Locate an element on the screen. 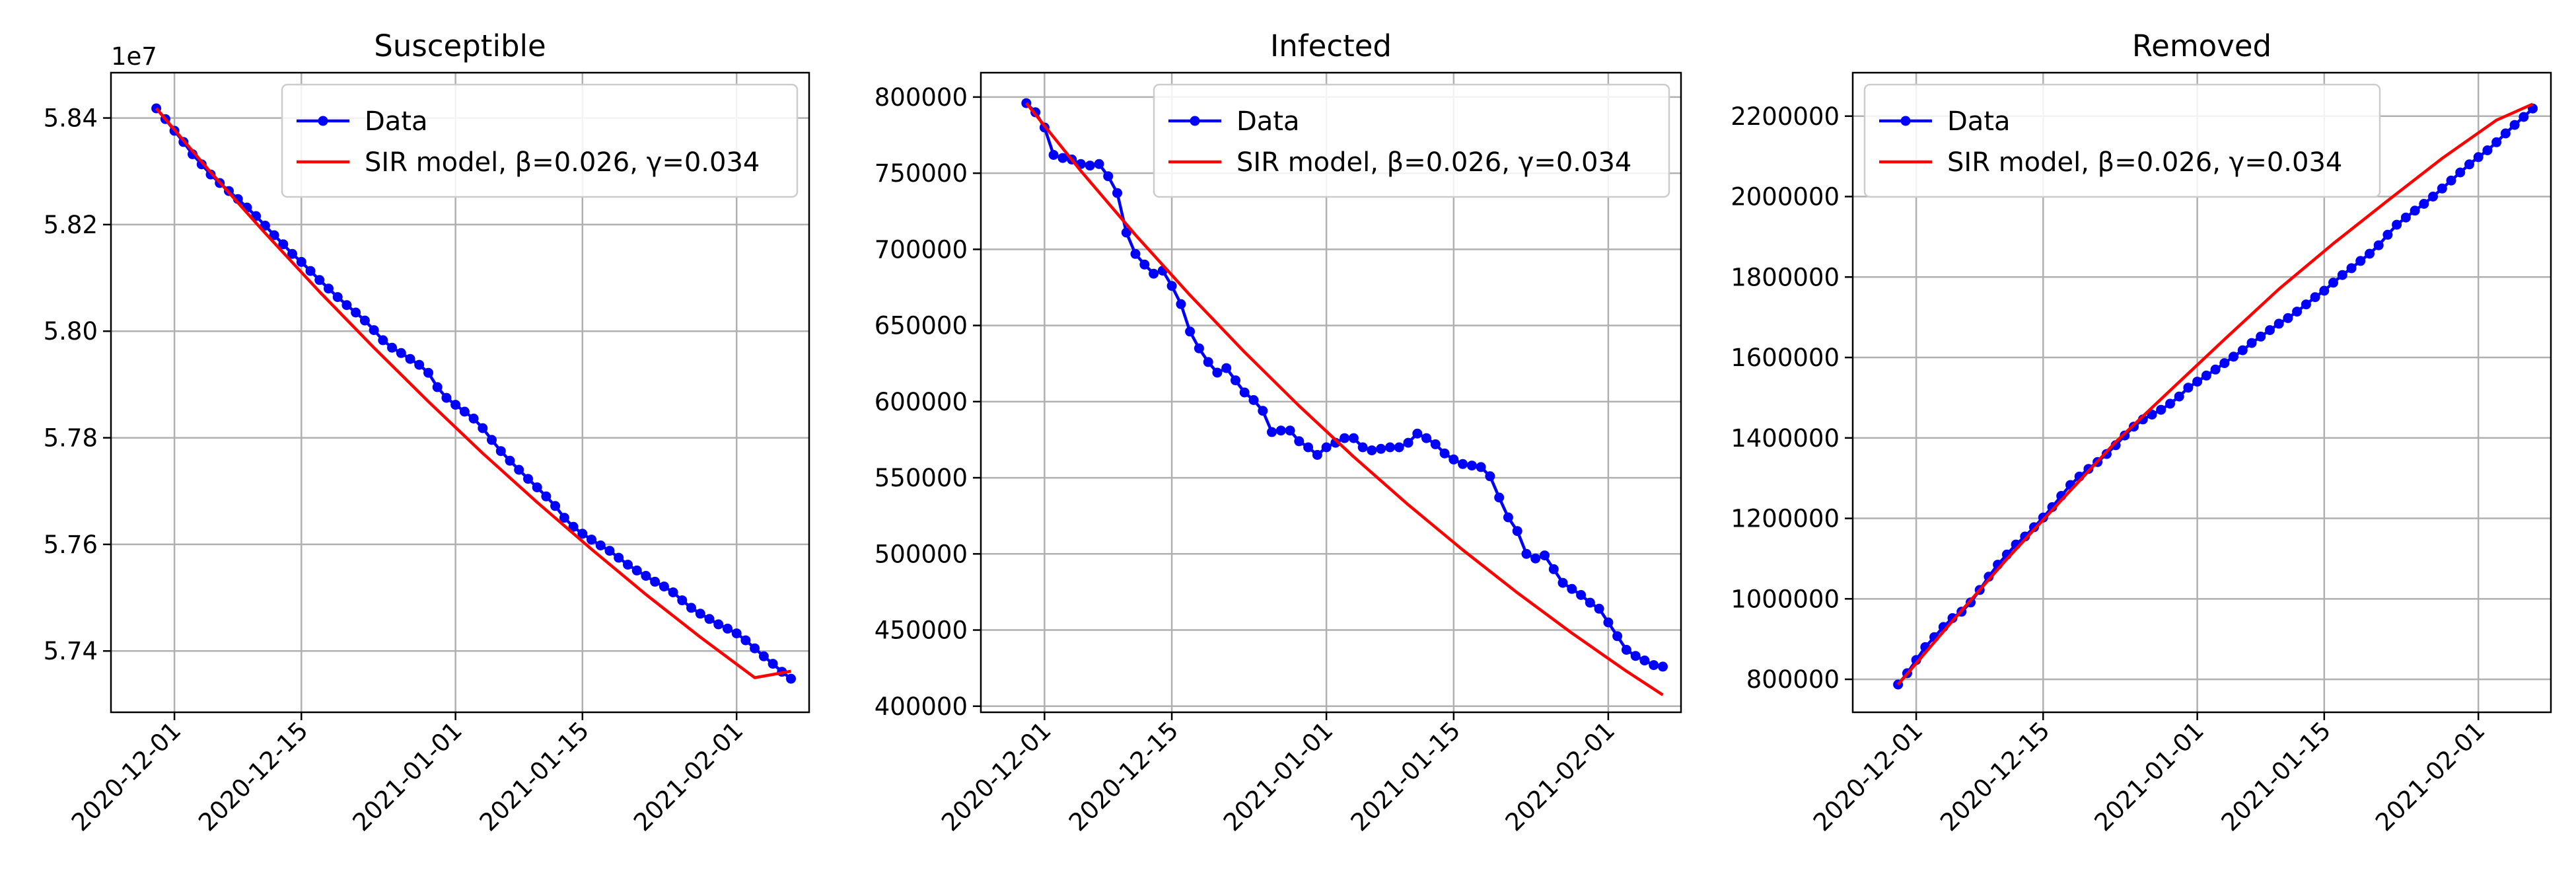  x-tick-label: 2020-12-01 is located at coordinates (1868, 776).